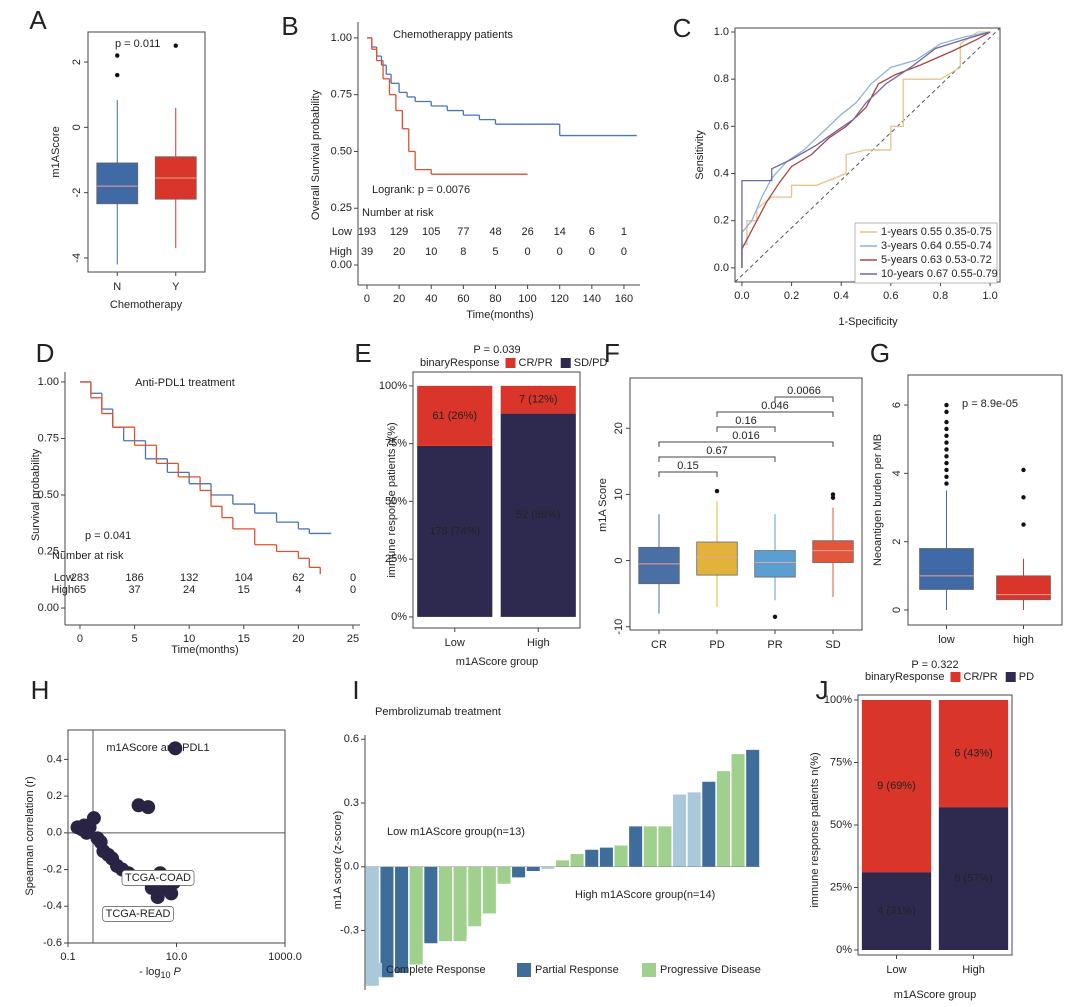  What do you see at coordinates (866, 149) in the screenshot?
I see `roc-curve` at bounding box center [866, 149].